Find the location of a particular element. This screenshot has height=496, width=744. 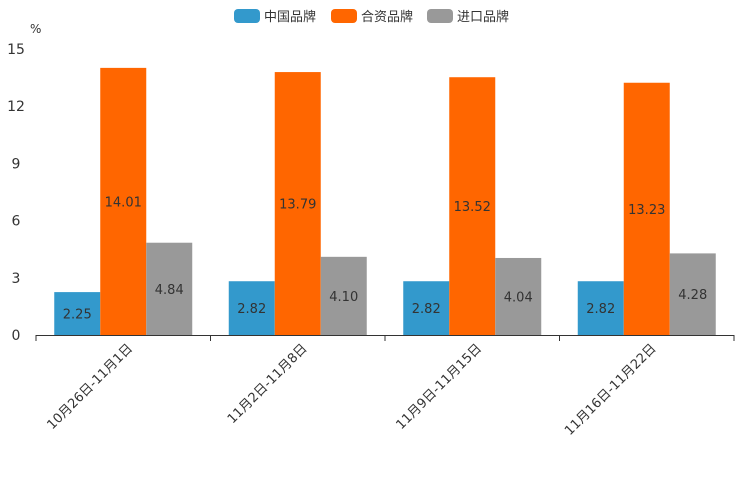

y-tick-label-0: 0 is located at coordinates (16, 336).